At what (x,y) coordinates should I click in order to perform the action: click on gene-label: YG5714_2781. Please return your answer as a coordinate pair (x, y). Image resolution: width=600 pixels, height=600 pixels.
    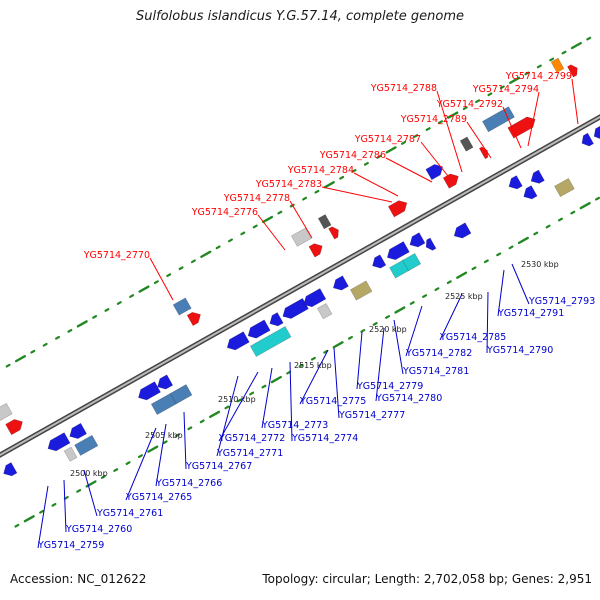
    Looking at the image, I should click on (435, 371).